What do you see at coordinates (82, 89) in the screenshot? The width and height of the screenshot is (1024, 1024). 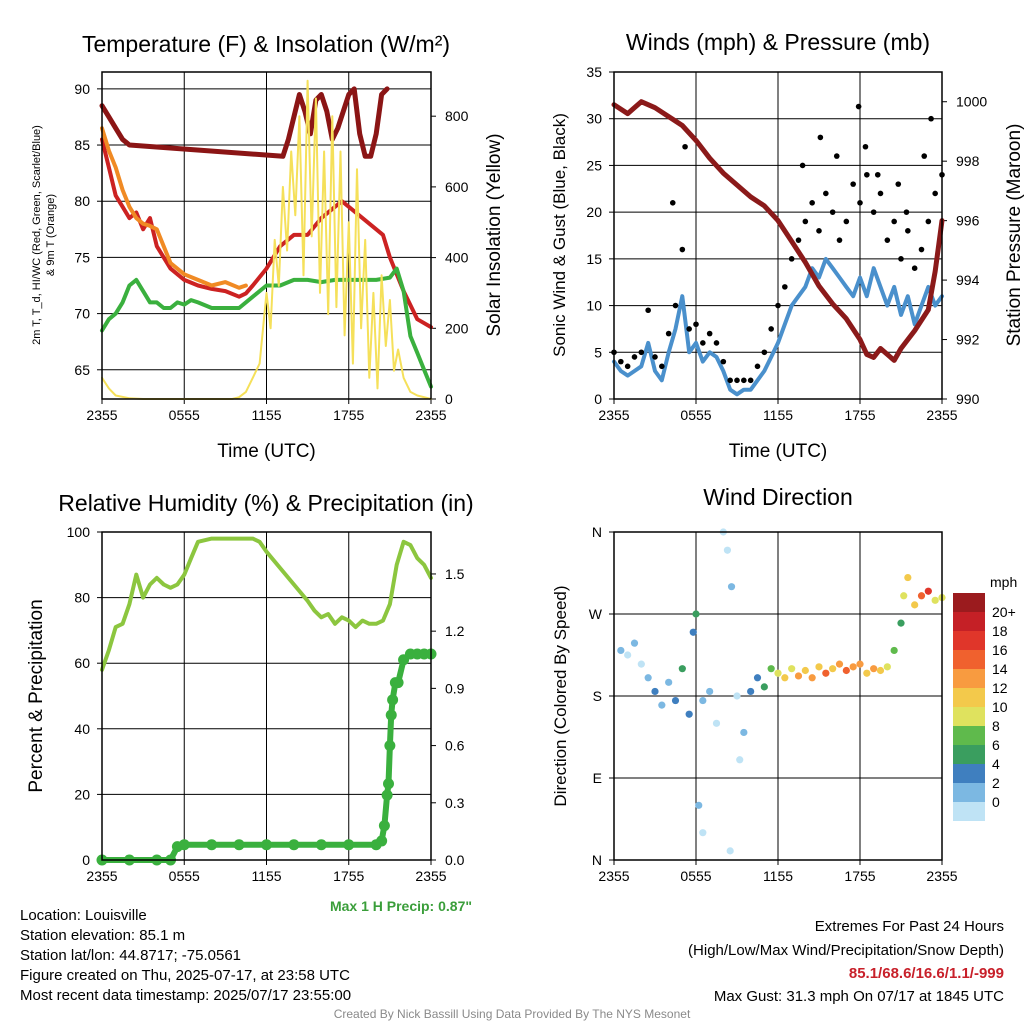 I see `y-tick-label: 90` at bounding box center [82, 89].